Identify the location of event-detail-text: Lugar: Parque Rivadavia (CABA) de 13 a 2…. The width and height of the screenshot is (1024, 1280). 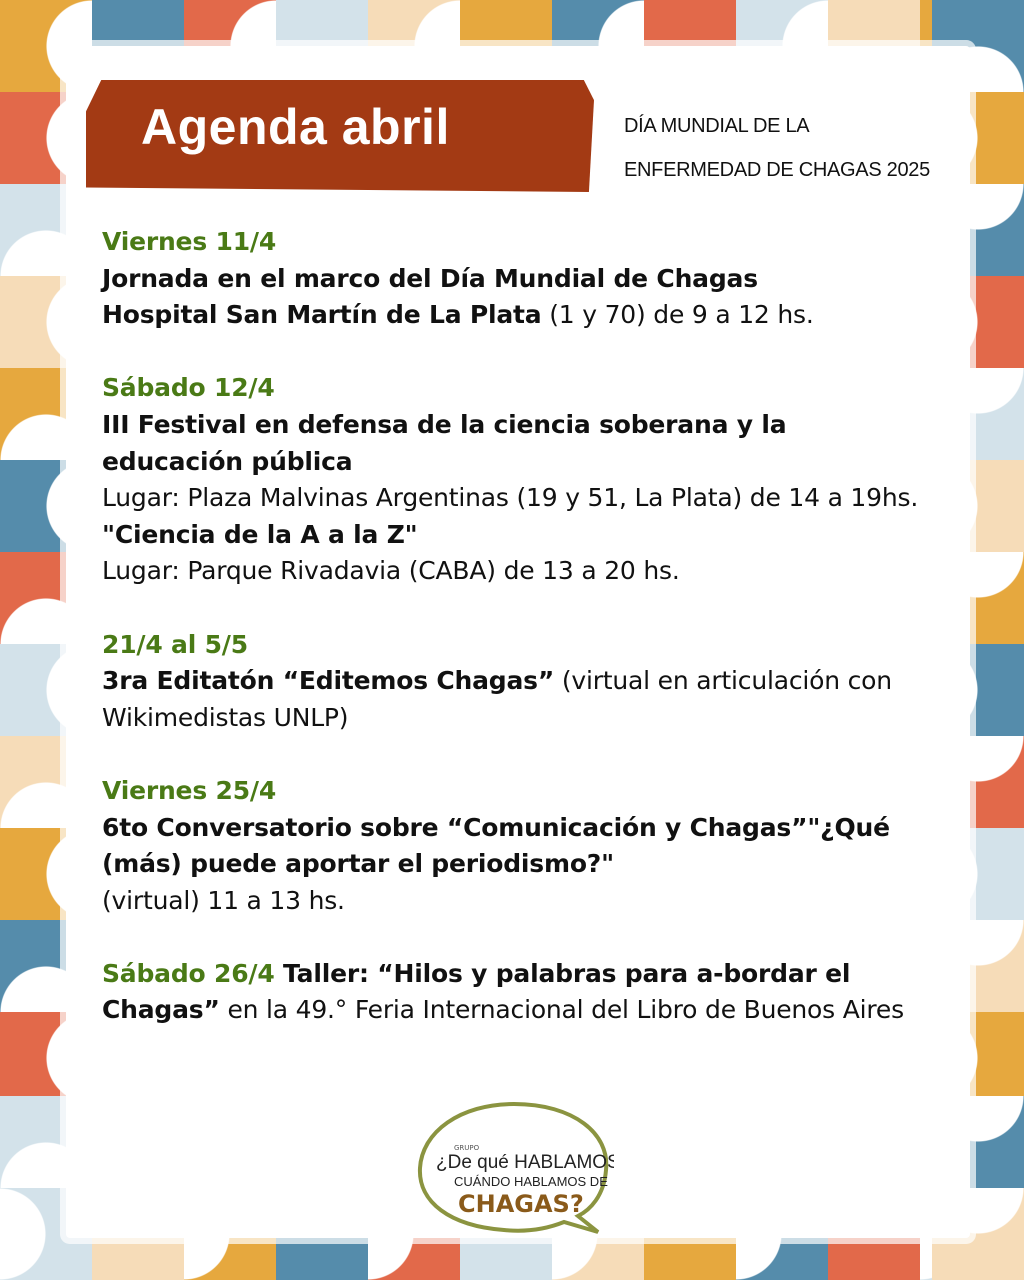
(391, 571).